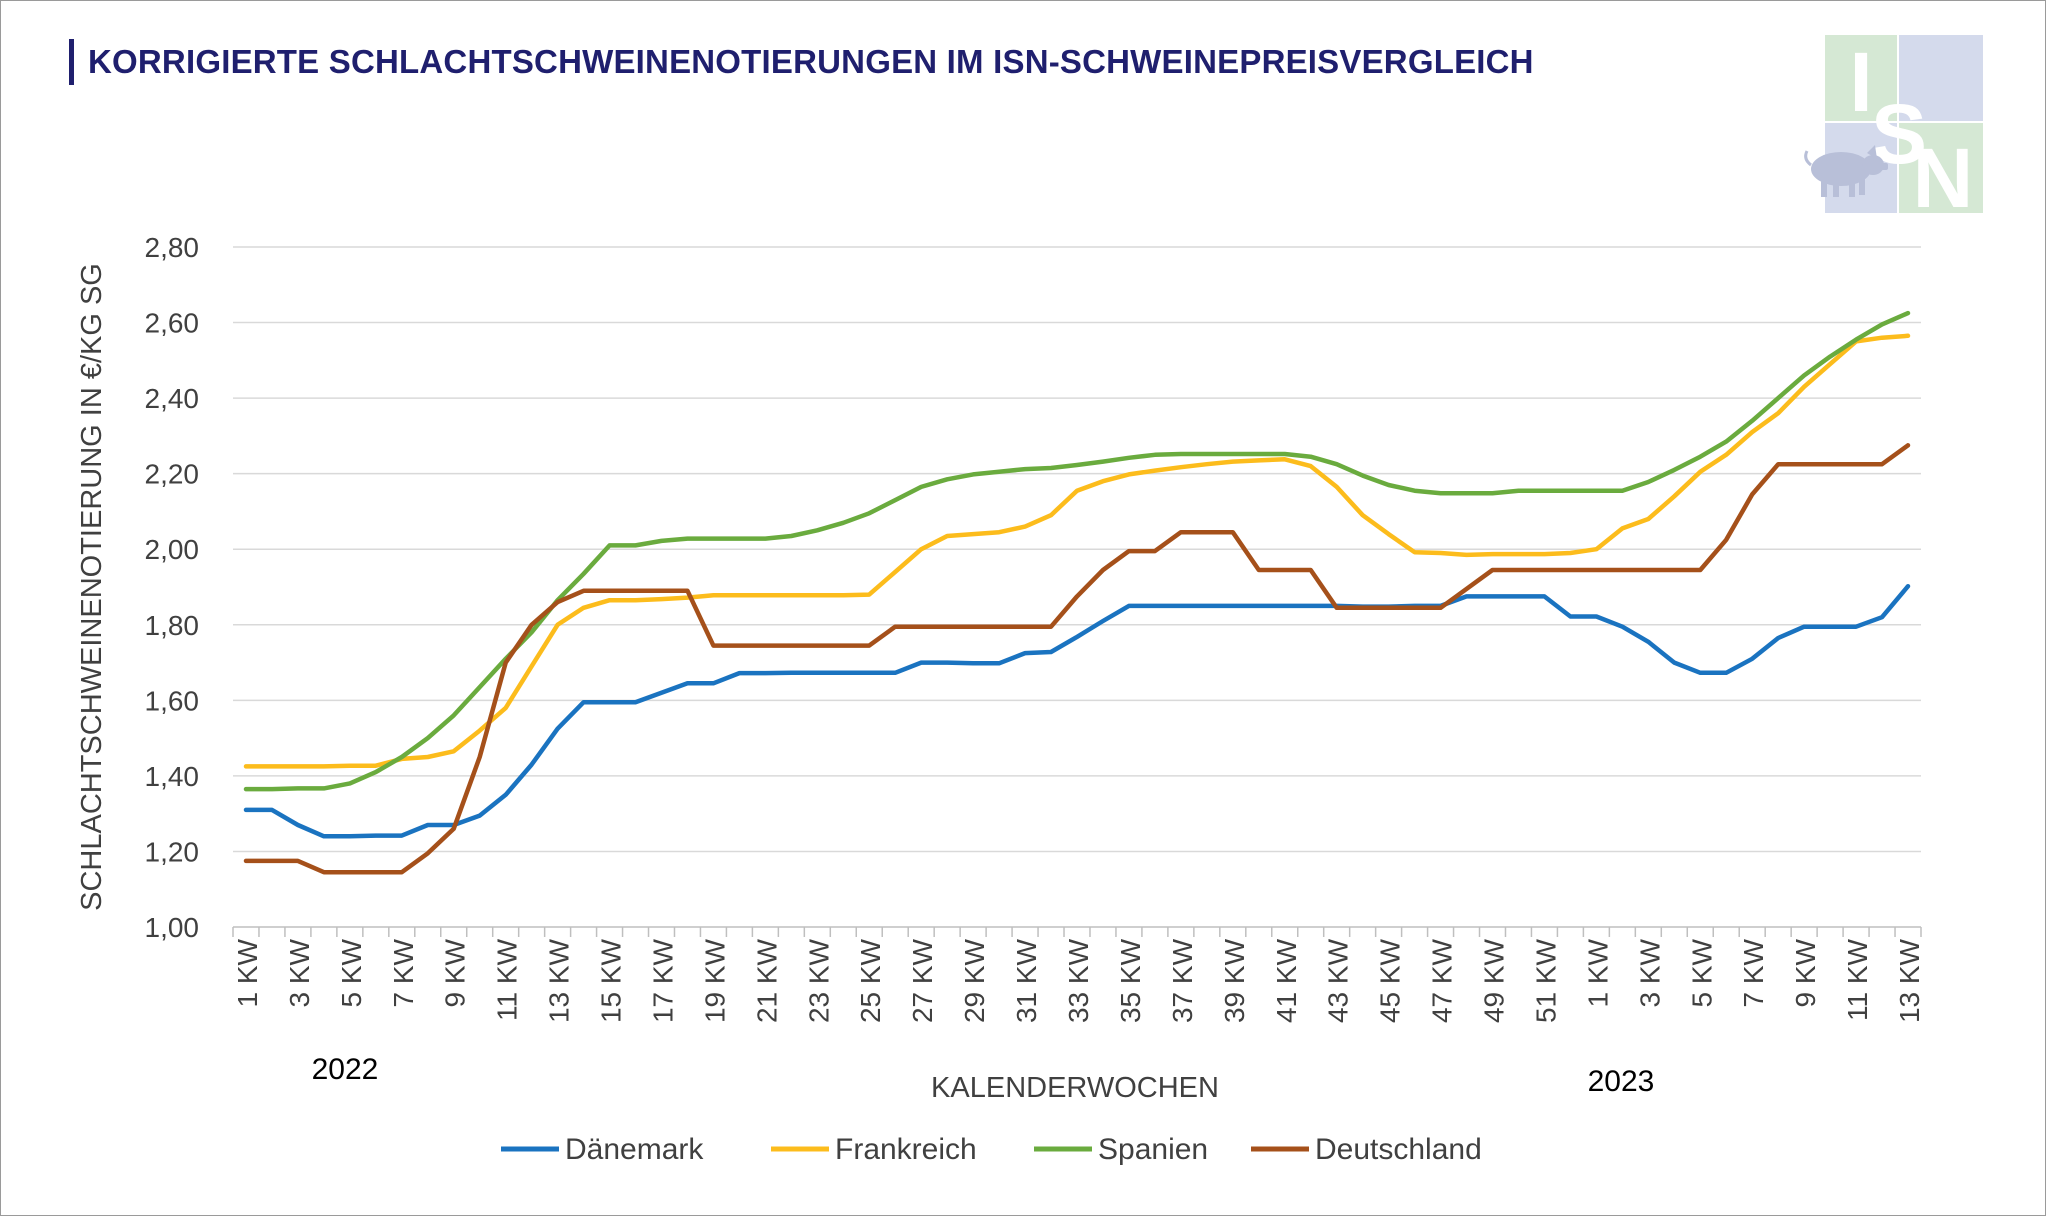 This screenshot has width=2048, height=1218. Describe the element at coordinates (1338, 980) in the screenshot. I see `x-tick-label: 43 KW` at that location.